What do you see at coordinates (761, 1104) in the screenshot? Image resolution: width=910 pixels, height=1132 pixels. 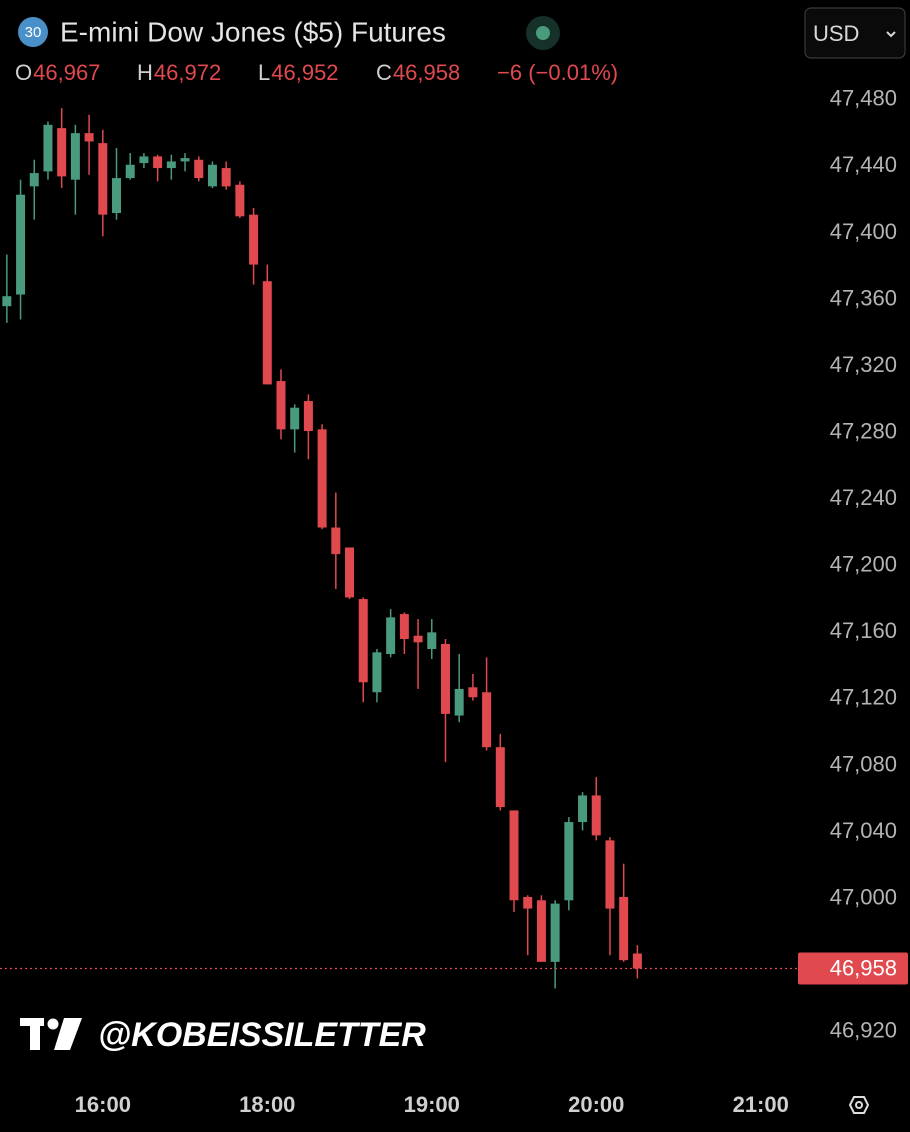 I see `x-tick-label: 21:00` at bounding box center [761, 1104].